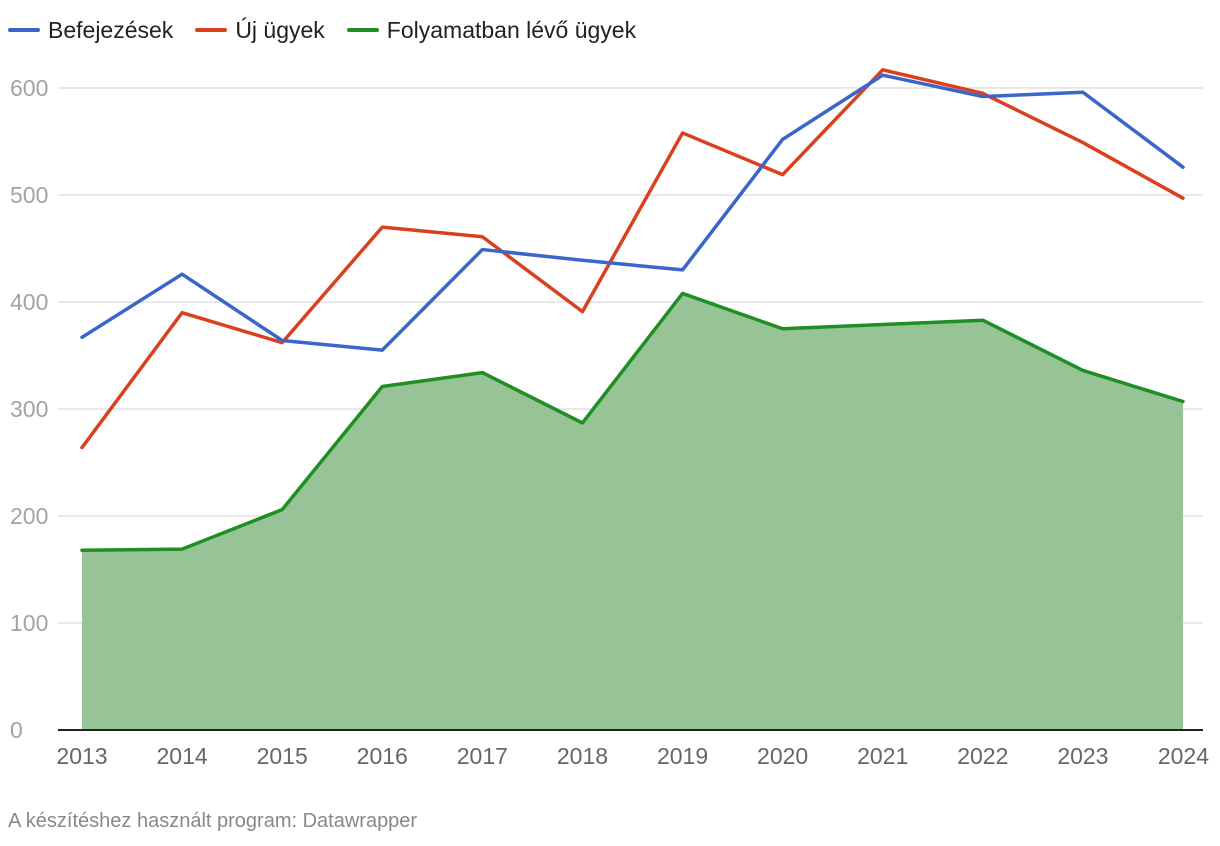  I want to click on x-tick-label-2023: 2023, so click(1082, 756).